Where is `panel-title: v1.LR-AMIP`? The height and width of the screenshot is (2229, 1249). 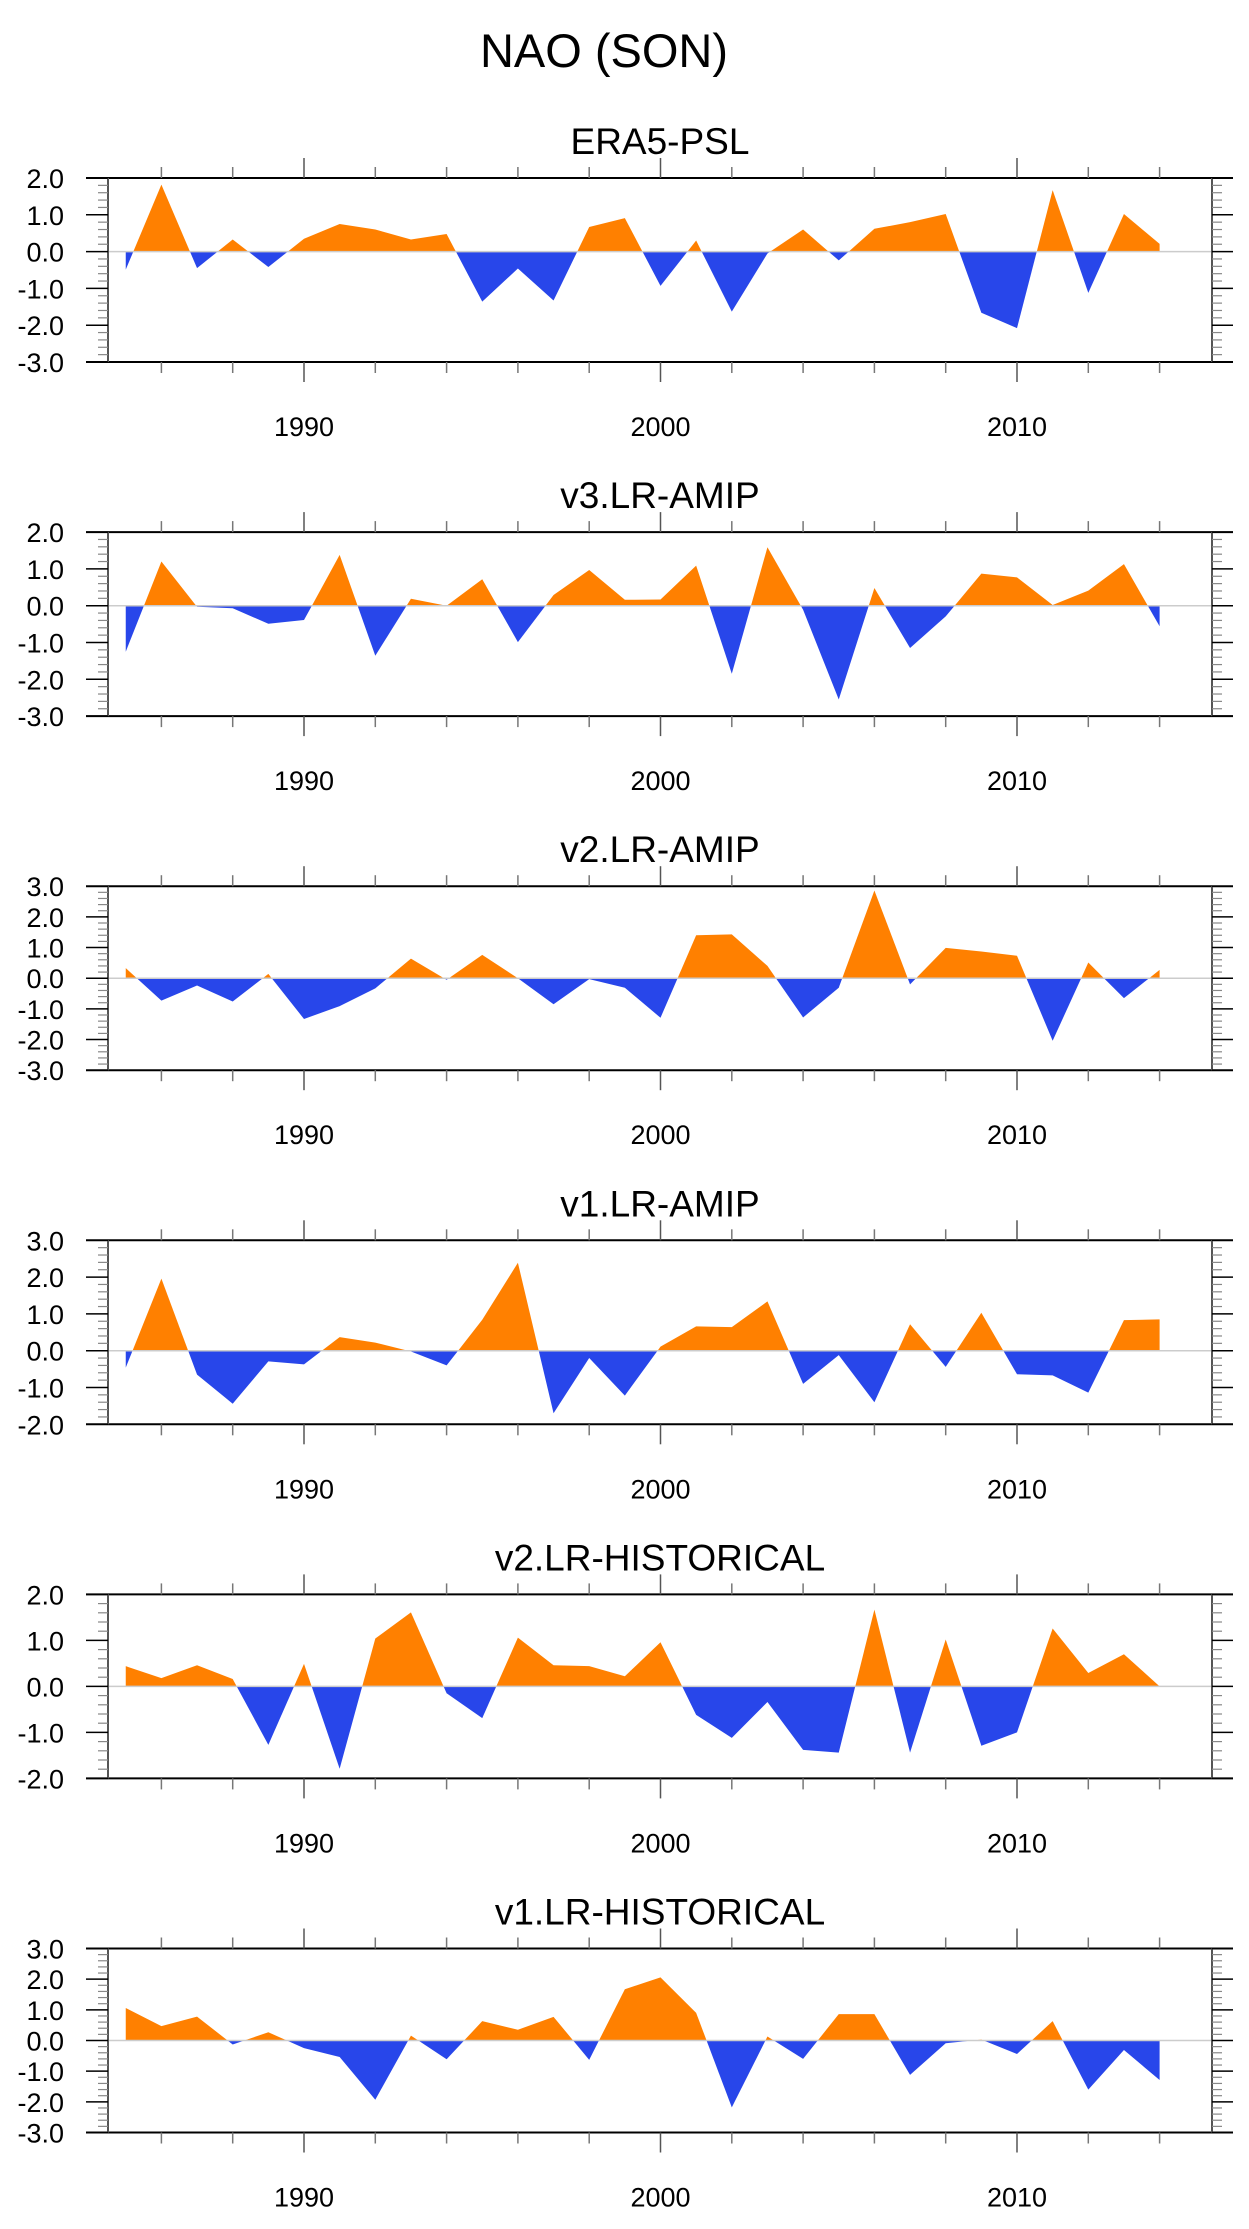
panel-title: v1.LR-AMIP is located at coordinates (659, 1203).